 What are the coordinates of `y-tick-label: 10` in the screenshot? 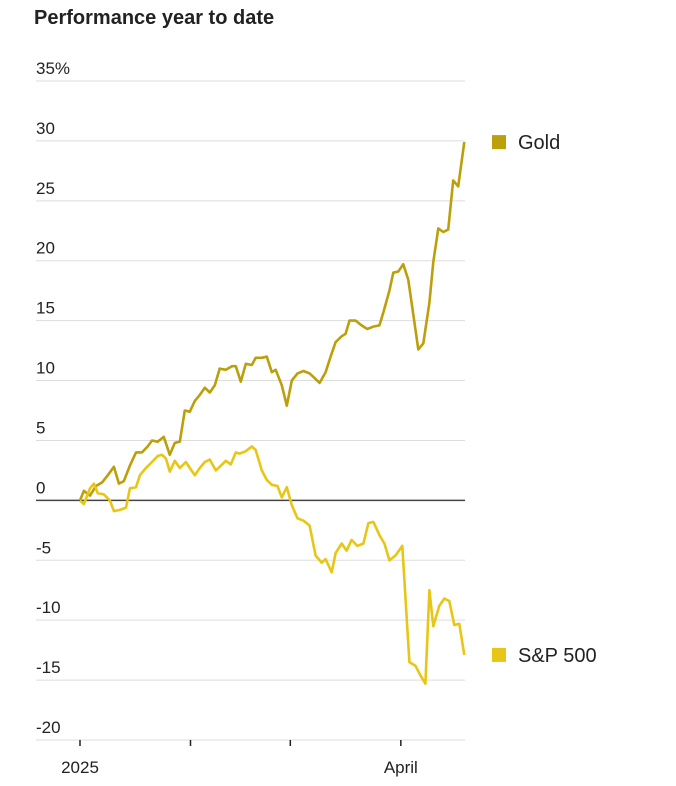 It's located at (45, 368).